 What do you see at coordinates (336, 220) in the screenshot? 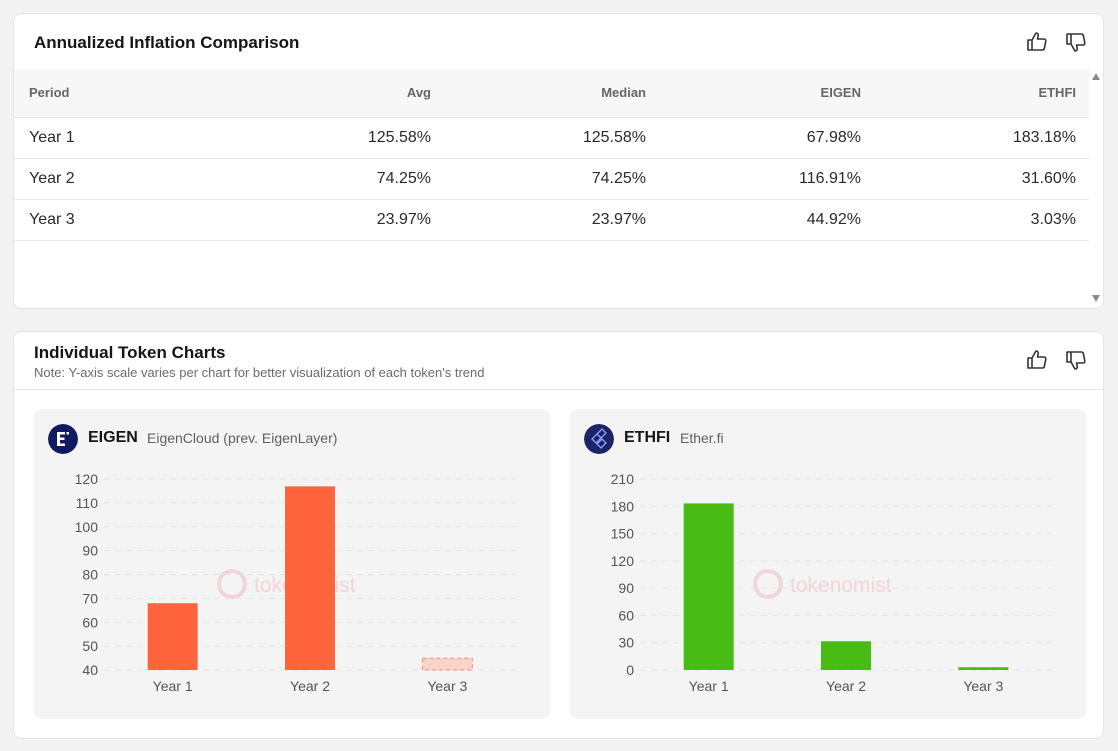
I see `cell-avg: 23.97%` at bounding box center [336, 220].